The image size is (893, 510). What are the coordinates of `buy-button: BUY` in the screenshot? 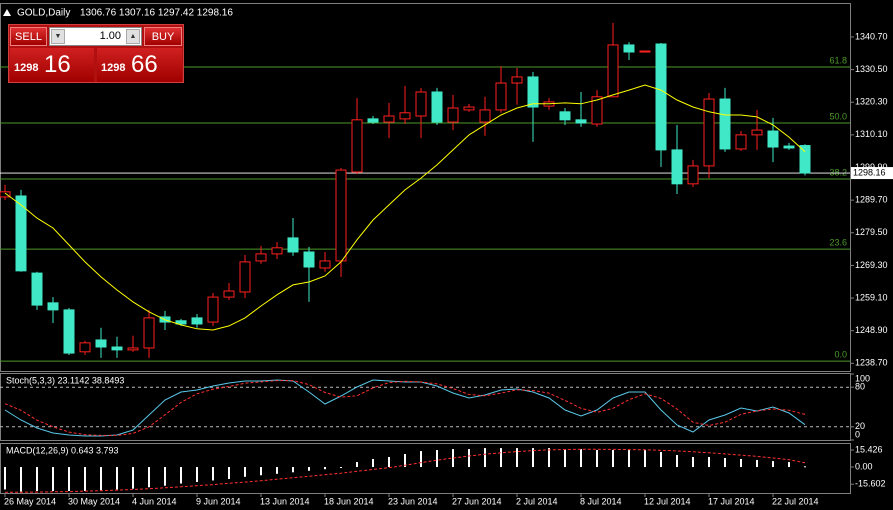 It's located at (163, 36).